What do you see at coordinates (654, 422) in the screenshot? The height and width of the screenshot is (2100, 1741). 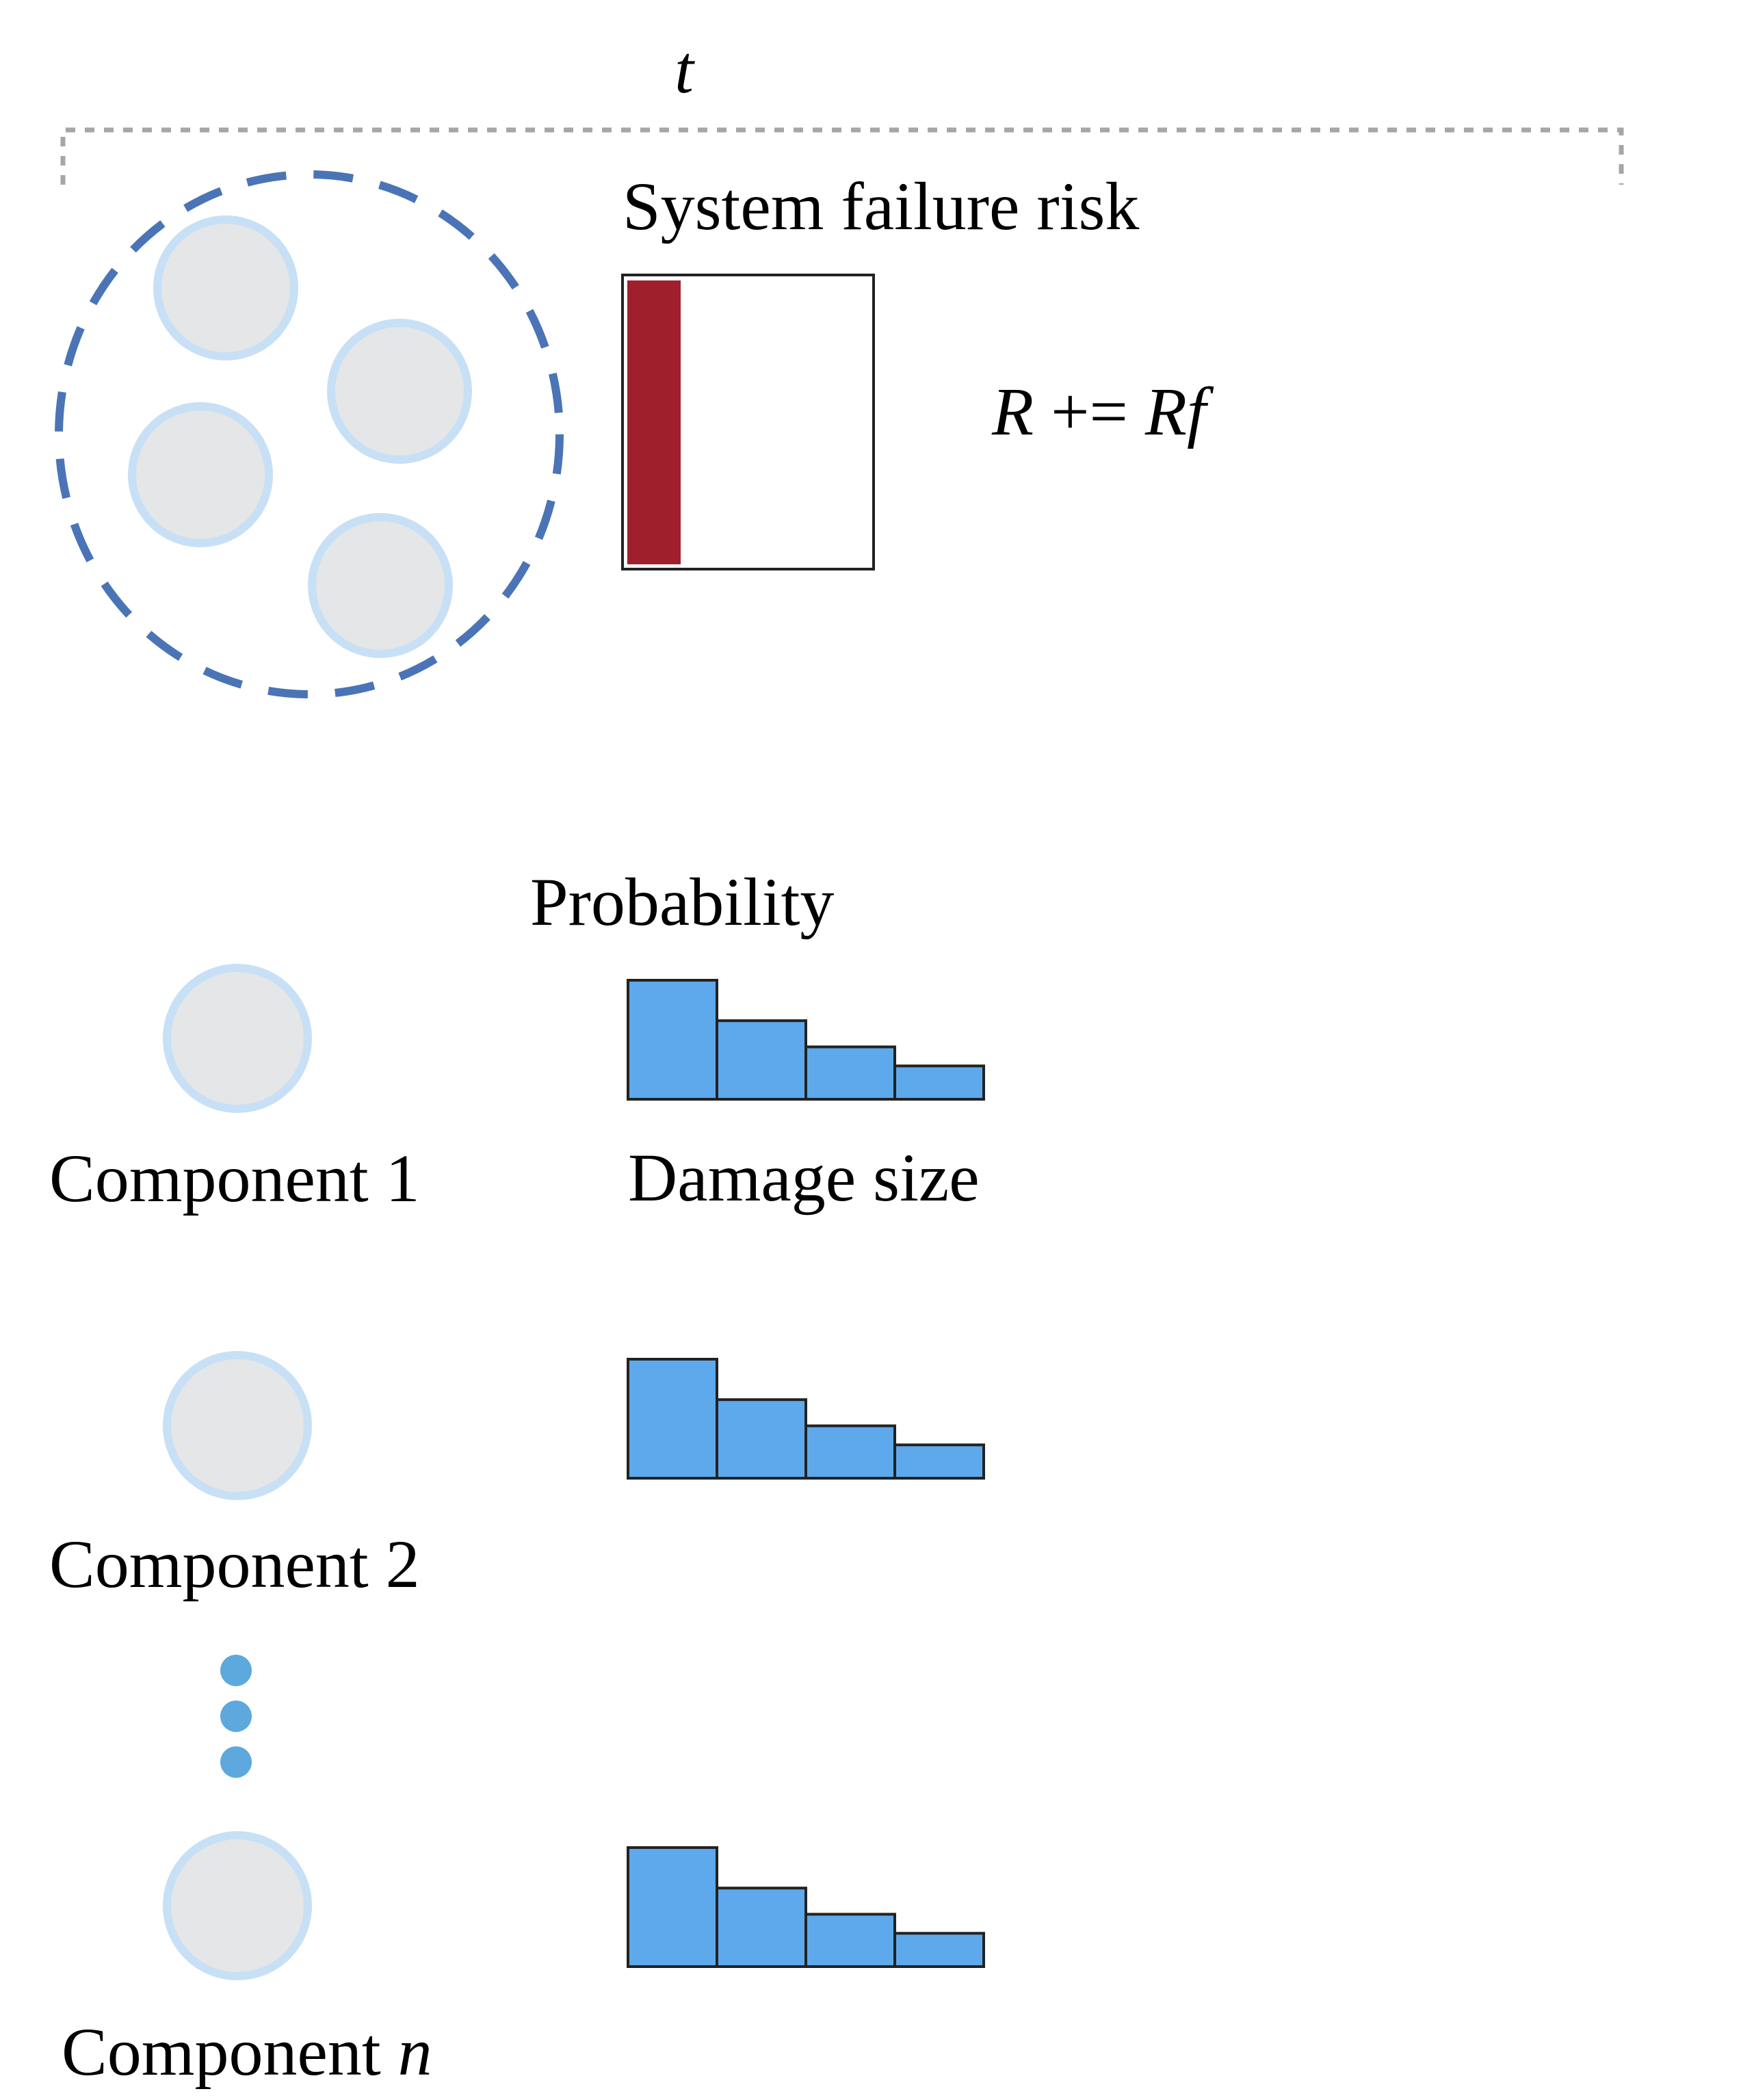 I see `risk-bar` at bounding box center [654, 422].